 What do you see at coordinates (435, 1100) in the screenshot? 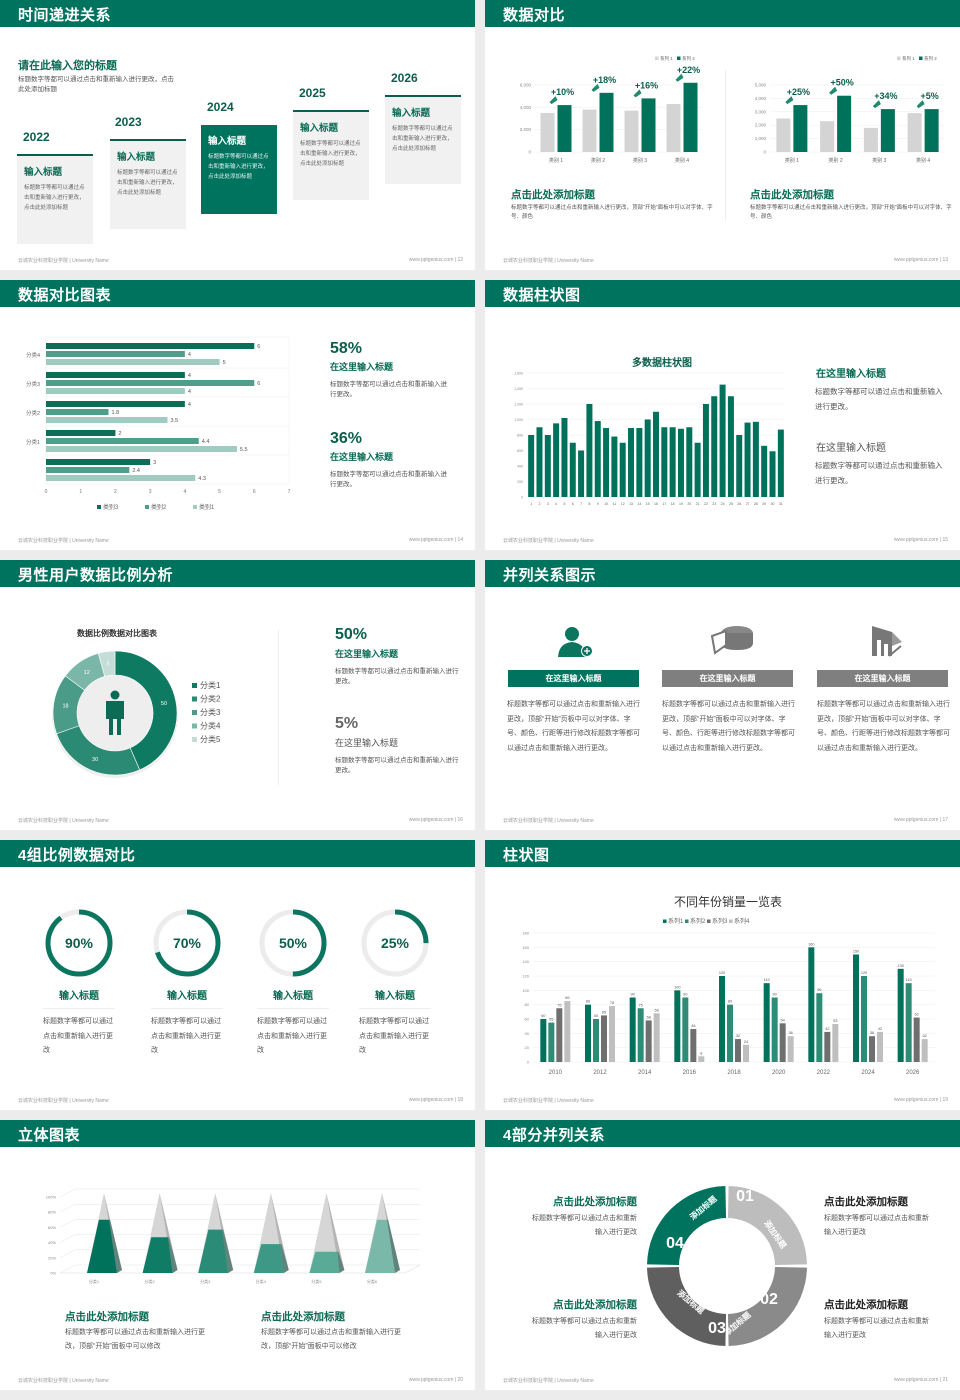
I see `footer-right: www.pptgenius.com | 18` at bounding box center [435, 1100].